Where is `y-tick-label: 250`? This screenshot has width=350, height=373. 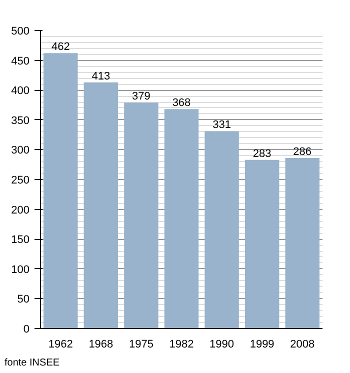 y-tick-label: 250 is located at coordinates (20, 180).